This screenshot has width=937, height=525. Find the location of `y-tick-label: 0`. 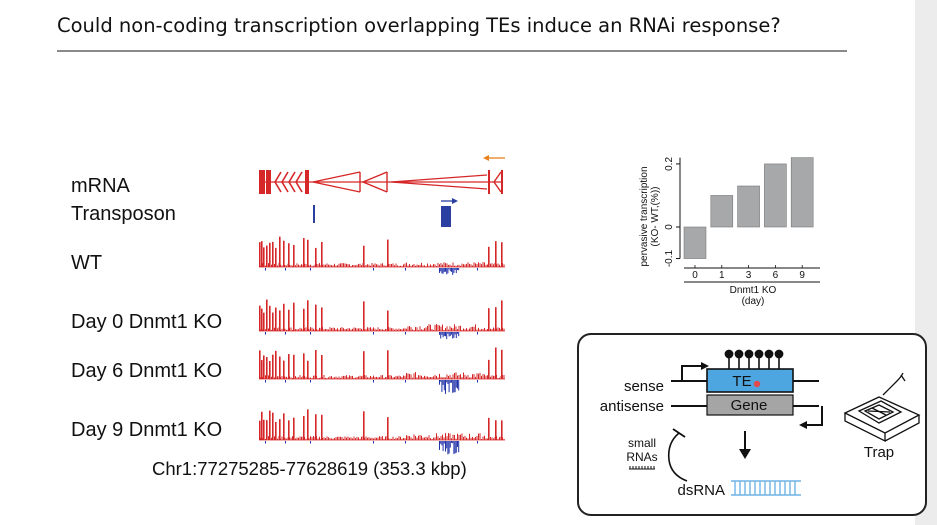

y-tick-label: 0 is located at coordinates (669, 227).